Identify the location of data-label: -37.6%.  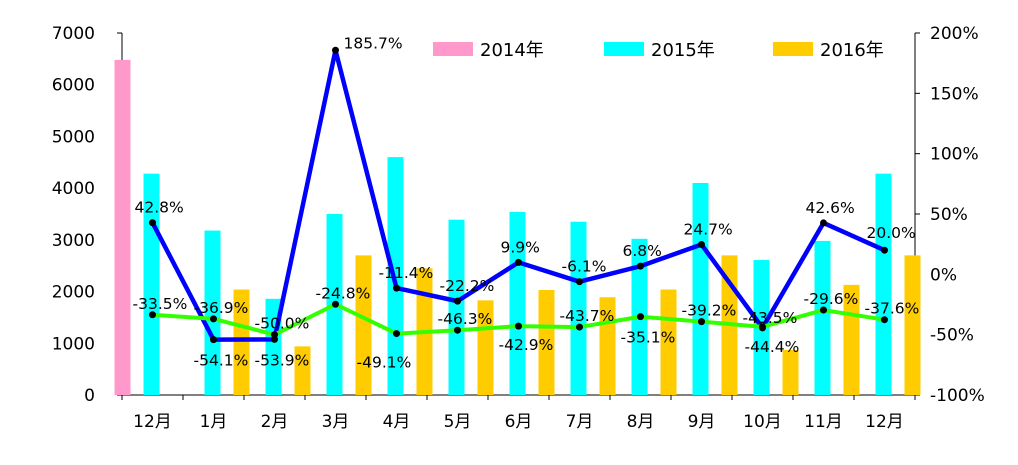
(892, 309).